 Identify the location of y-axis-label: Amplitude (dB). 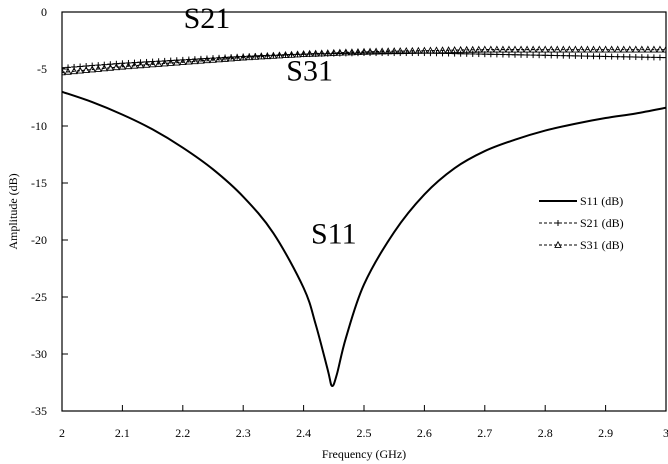
(13, 211).